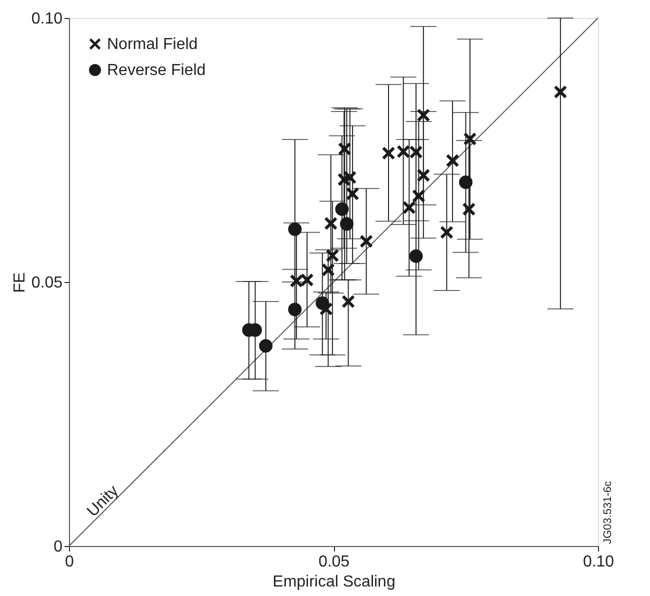 This screenshot has width=650, height=596. I want to click on y-tick-label: 0.10, so click(47, 19).